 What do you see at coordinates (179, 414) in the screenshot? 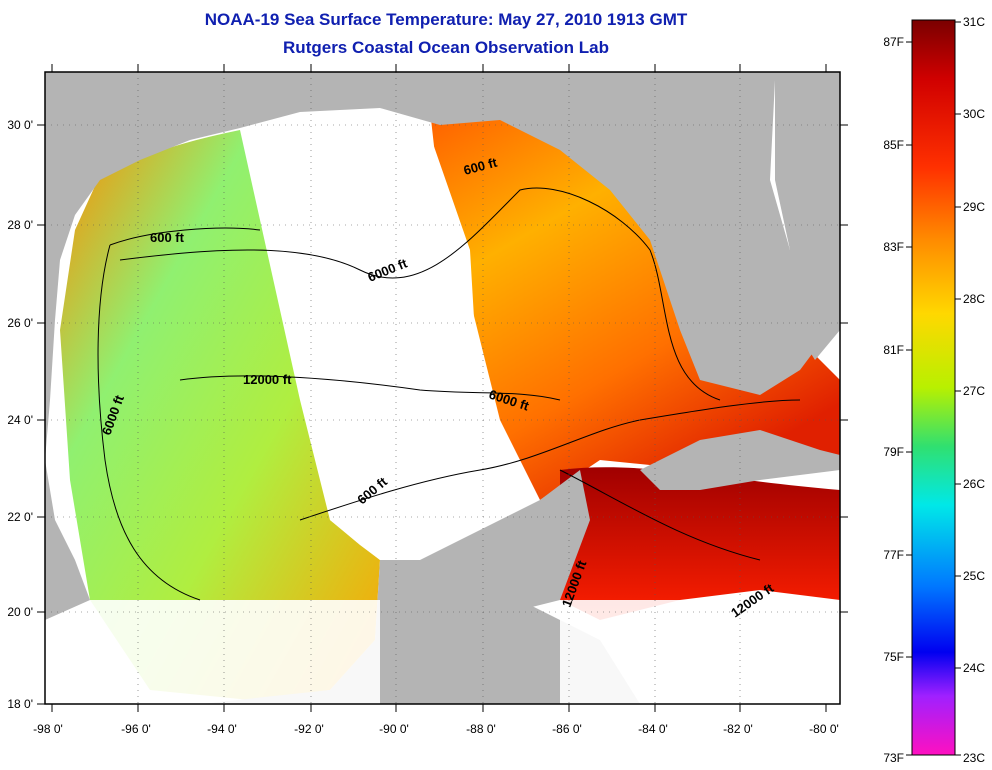
I see `contour-600-west` at bounding box center [179, 414].